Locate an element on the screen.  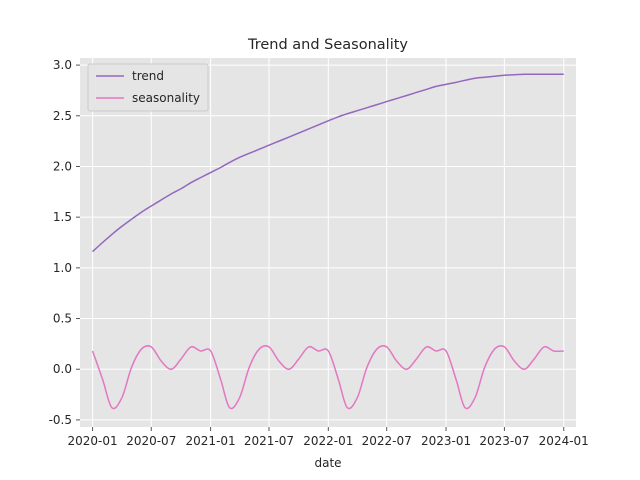
x-tick-label: 2022-07 is located at coordinates (387, 441).